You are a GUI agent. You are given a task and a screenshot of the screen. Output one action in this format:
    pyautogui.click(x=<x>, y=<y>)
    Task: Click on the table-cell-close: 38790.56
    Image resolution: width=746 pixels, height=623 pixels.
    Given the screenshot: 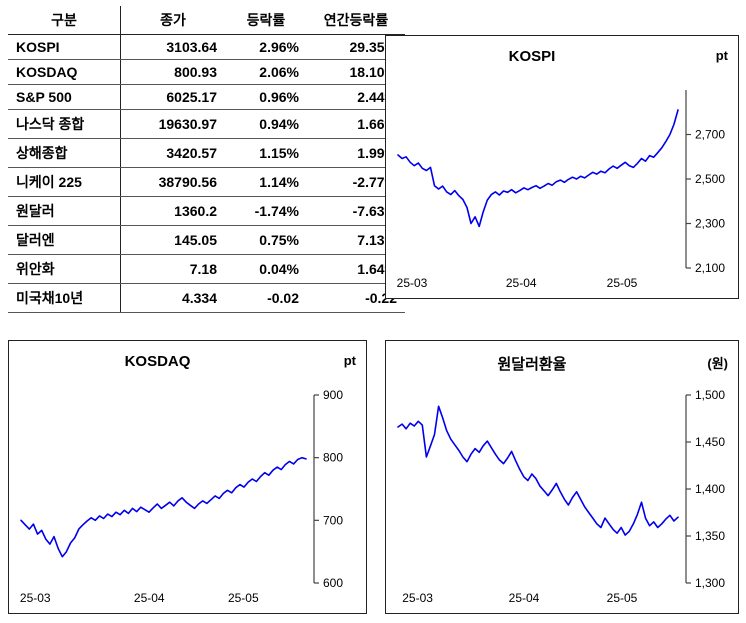 What is the action you would take?
    pyautogui.click(x=172, y=182)
    